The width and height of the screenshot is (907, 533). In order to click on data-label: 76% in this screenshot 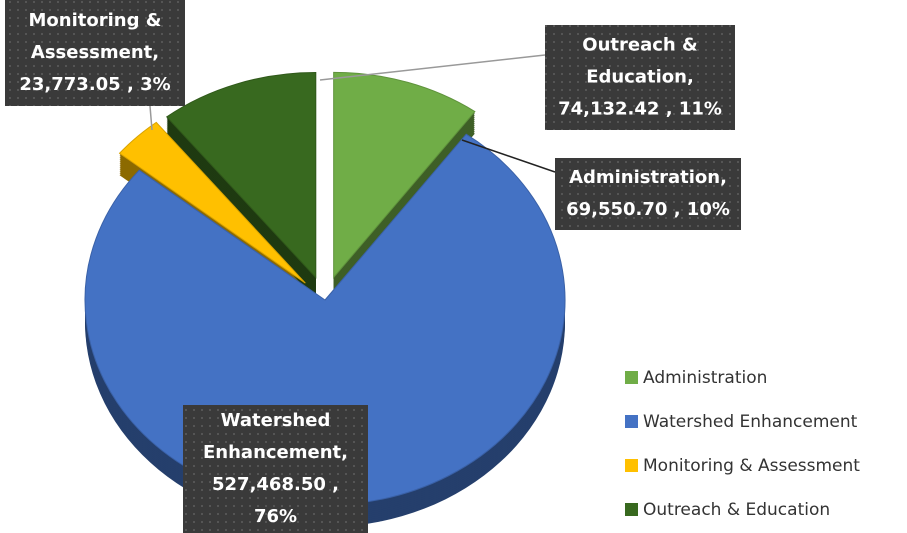, I will do `click(275, 516)`.